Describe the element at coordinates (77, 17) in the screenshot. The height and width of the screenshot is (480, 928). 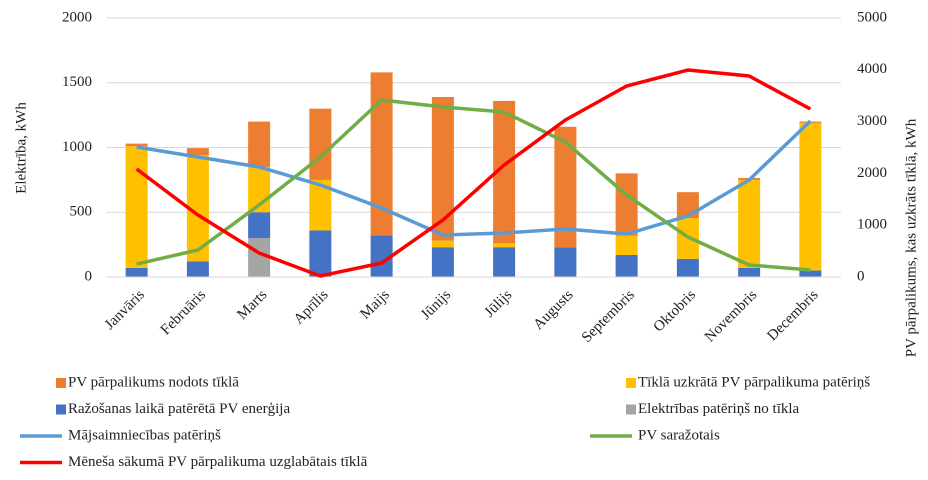
I see `y-tick-label: 2000` at that location.